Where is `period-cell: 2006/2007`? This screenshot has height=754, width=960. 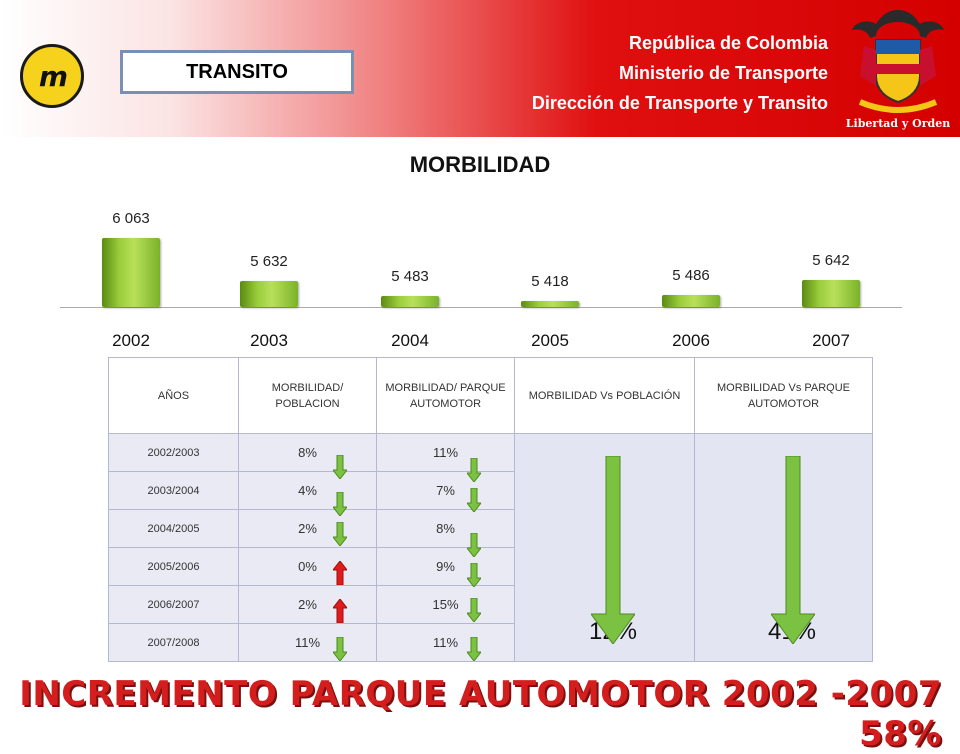 period-cell: 2006/2007 is located at coordinates (173, 604).